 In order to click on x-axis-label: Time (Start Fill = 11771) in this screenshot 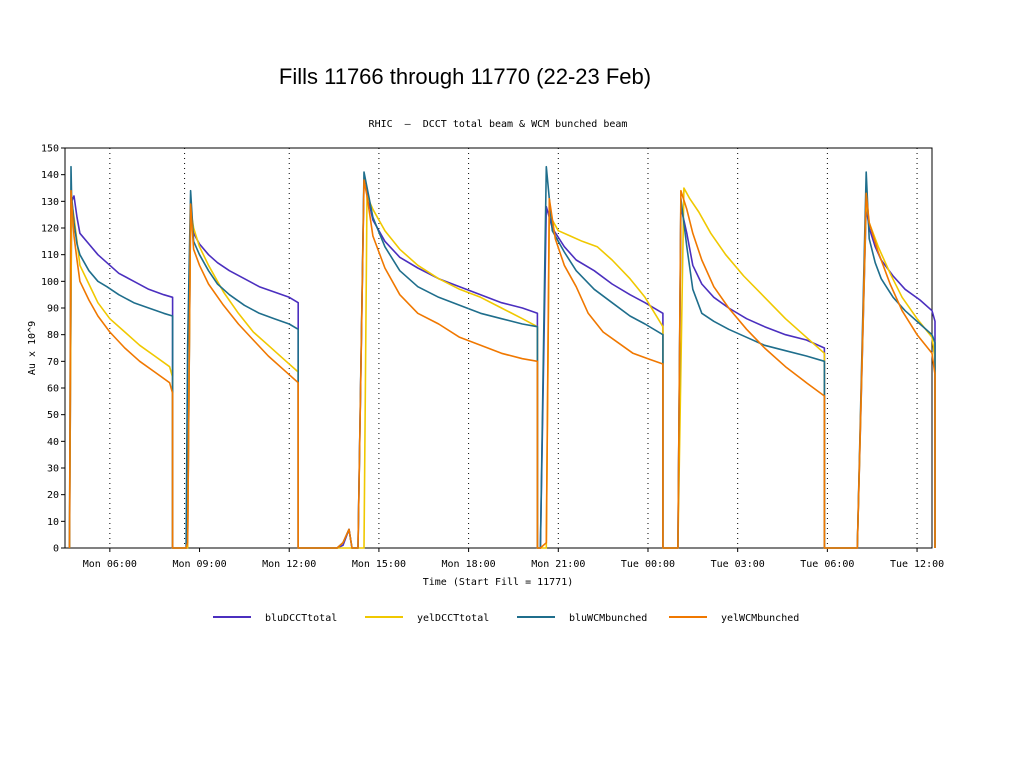, I will do `click(498, 582)`.